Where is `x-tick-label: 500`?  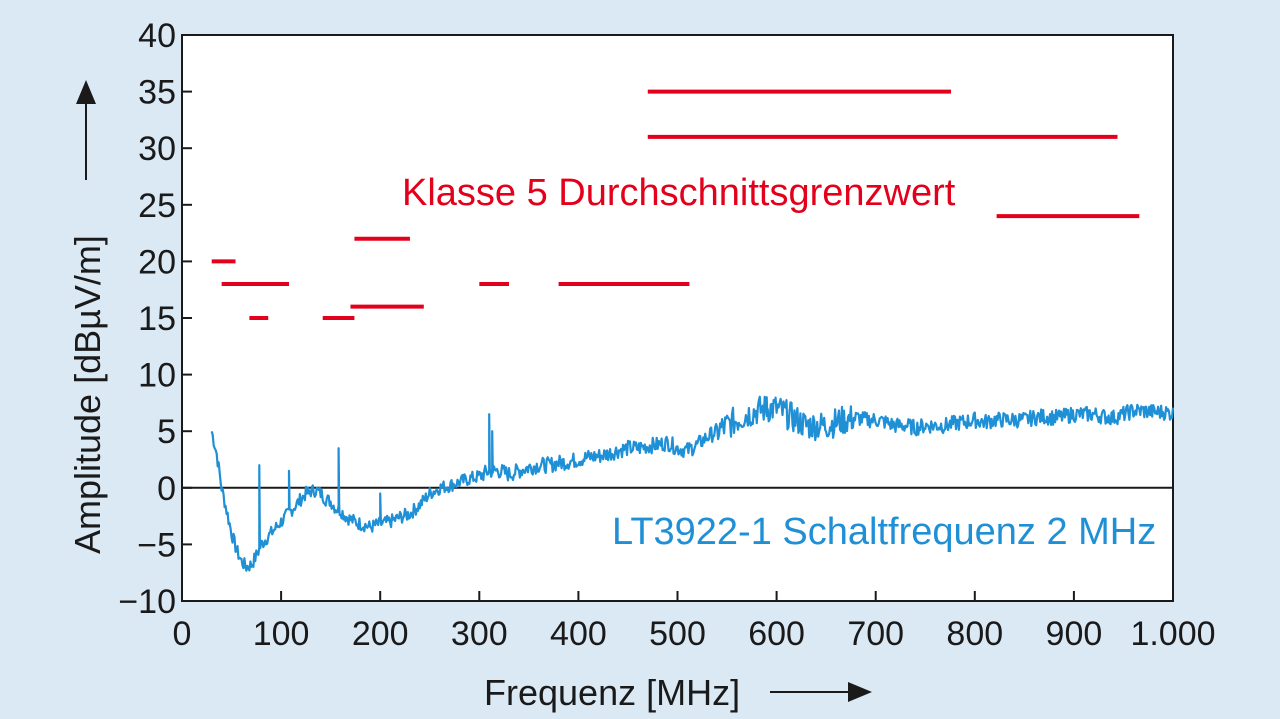
x-tick-label: 500 is located at coordinates (677, 634).